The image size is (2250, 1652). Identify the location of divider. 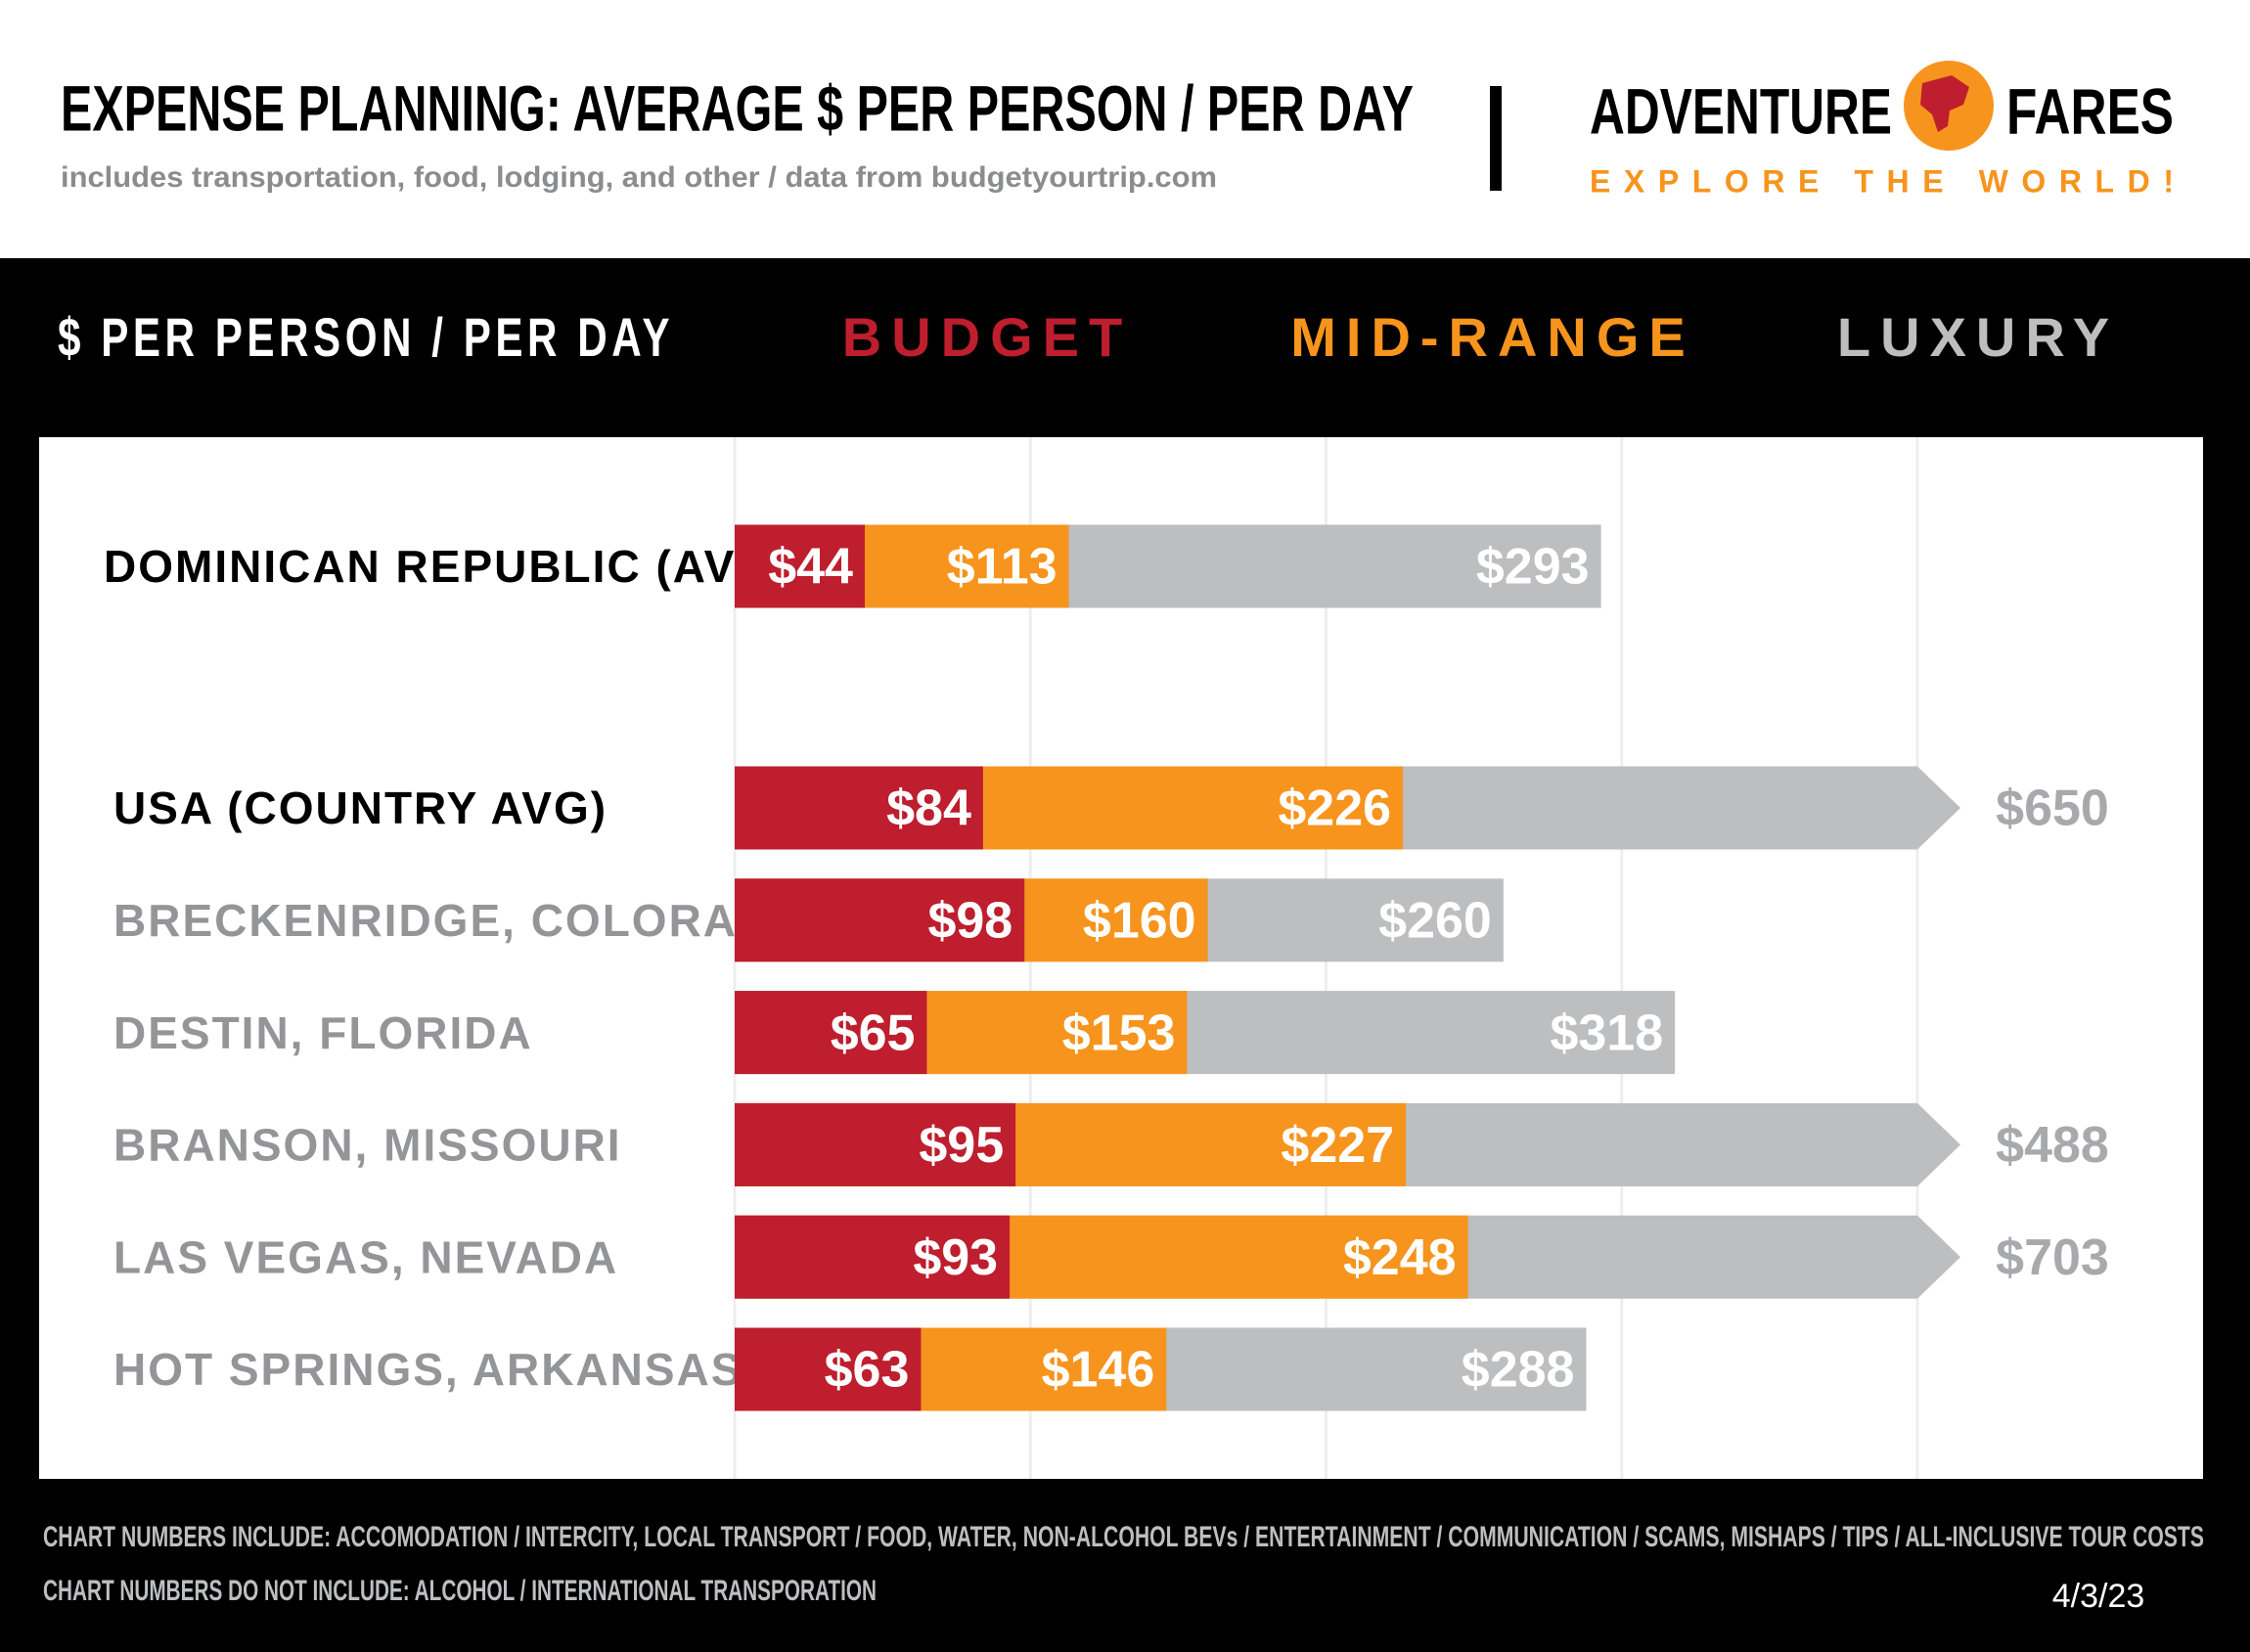
(1496, 139).